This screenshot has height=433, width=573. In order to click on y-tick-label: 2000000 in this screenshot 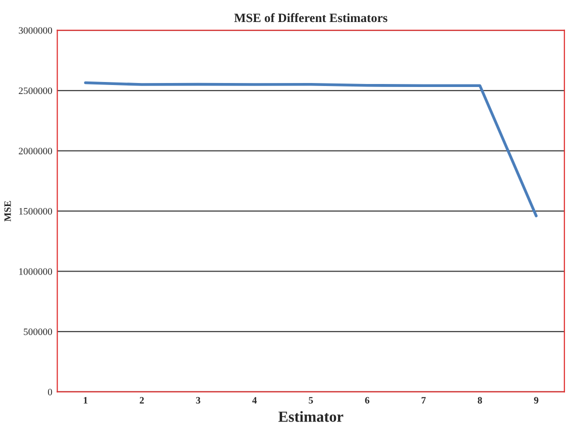, I will do `click(35, 151)`.